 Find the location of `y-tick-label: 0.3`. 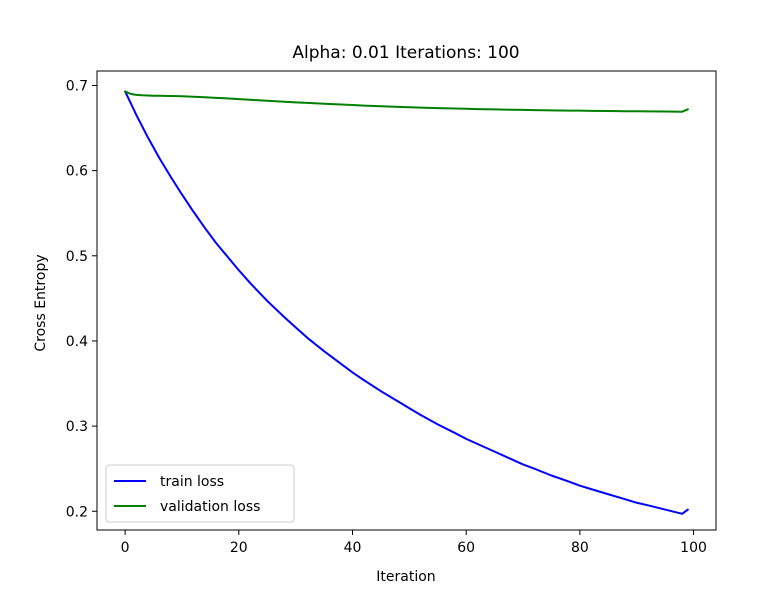

y-tick-label: 0.3 is located at coordinates (77, 427).